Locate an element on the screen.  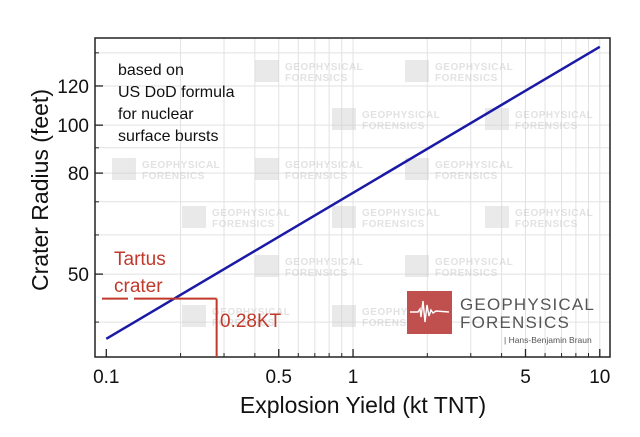
x-tick-label: 1 is located at coordinates (353, 377).